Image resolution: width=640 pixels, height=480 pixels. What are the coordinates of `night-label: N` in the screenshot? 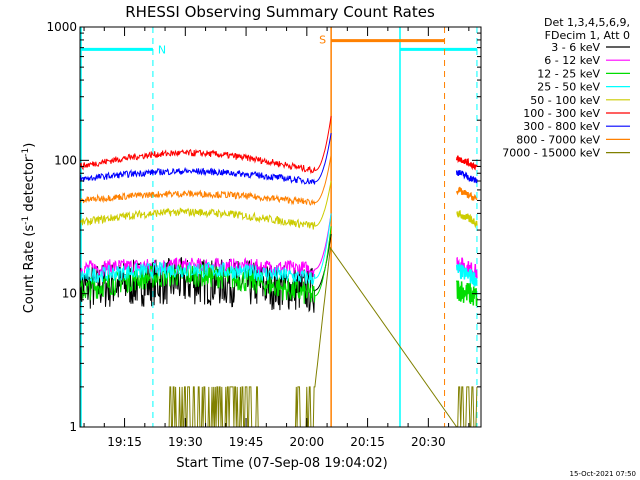 It's located at (162, 49).